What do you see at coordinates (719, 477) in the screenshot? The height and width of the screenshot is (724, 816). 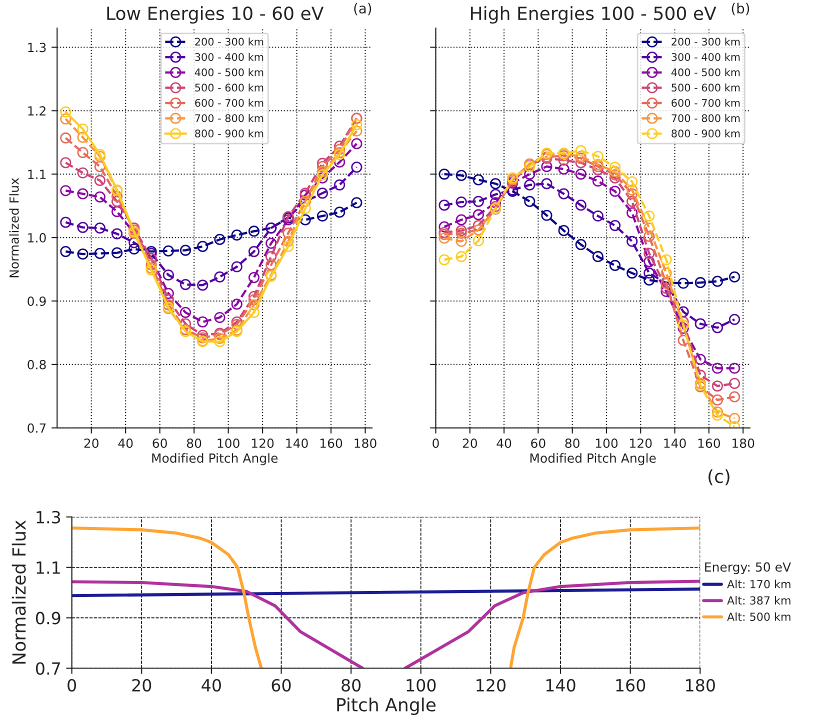 I see `text: (c)` at bounding box center [719, 477].